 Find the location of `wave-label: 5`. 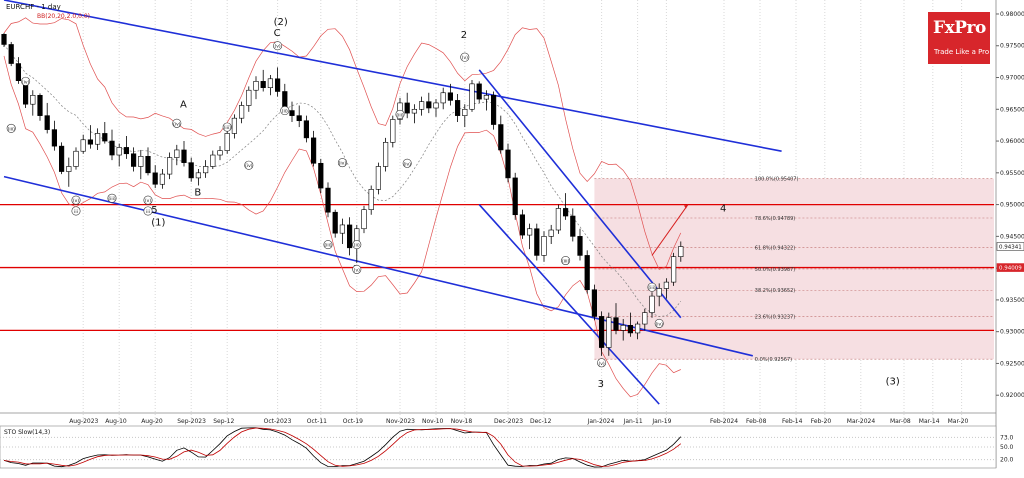

wave-label: 5 is located at coordinates (154, 210).